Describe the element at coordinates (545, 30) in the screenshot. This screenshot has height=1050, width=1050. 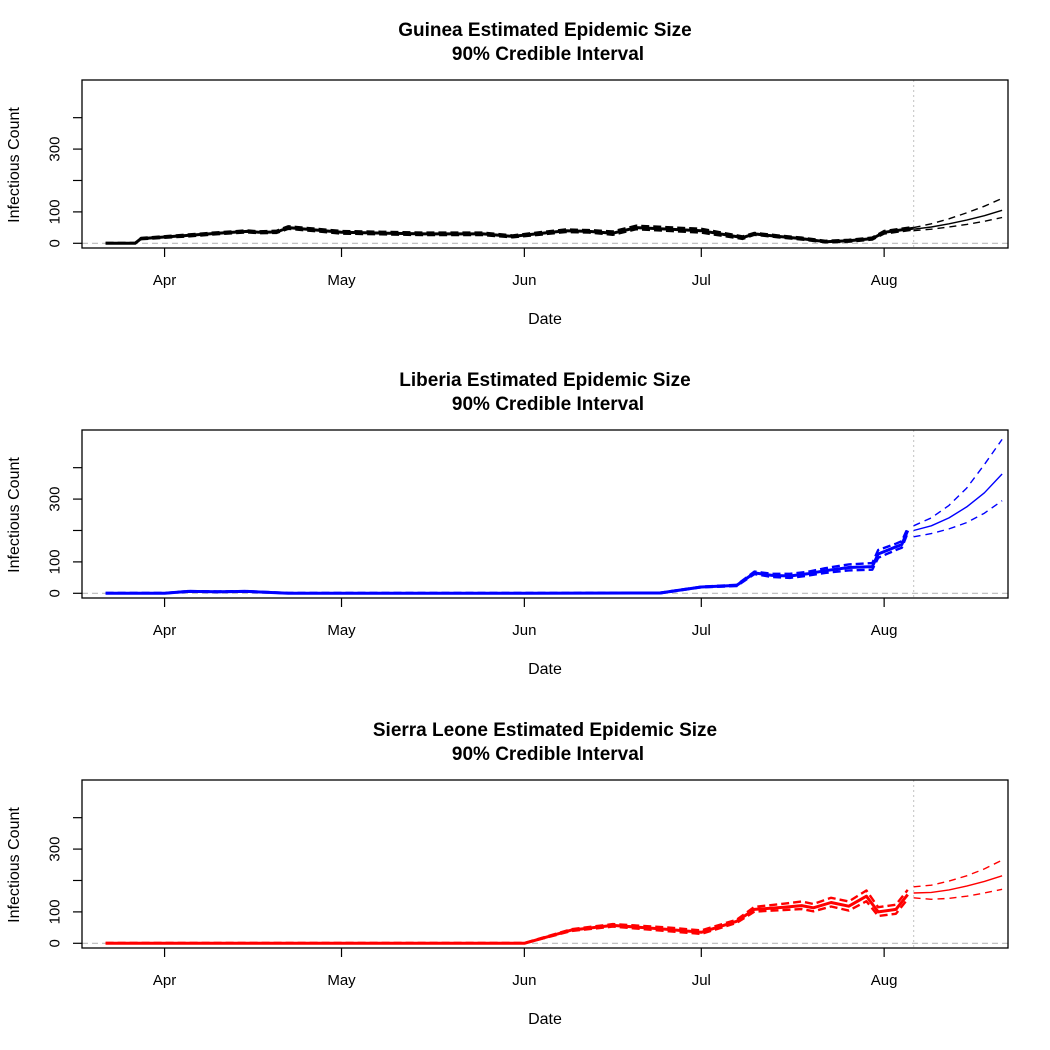
I see `chart-title: Guinea Estimated Epidemic Size` at that location.